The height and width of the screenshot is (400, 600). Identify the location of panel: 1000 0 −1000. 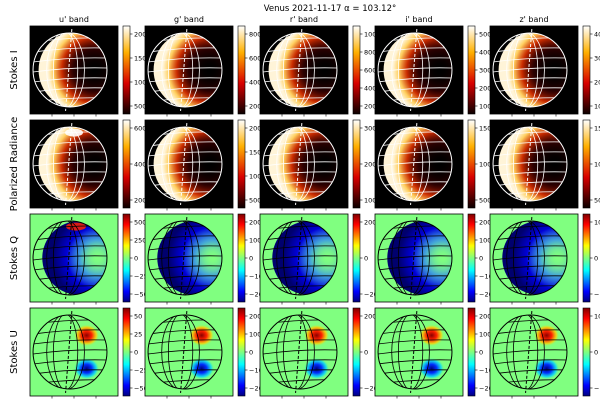
(544, 259).